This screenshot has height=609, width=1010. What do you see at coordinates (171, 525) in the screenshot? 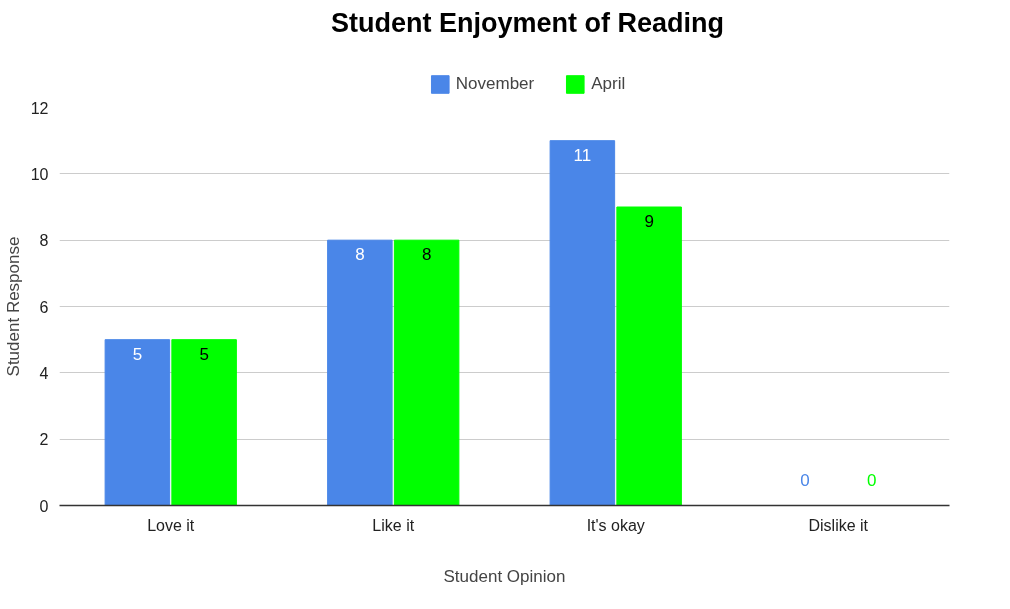
I see `x-tick-label: Love it` at bounding box center [171, 525].